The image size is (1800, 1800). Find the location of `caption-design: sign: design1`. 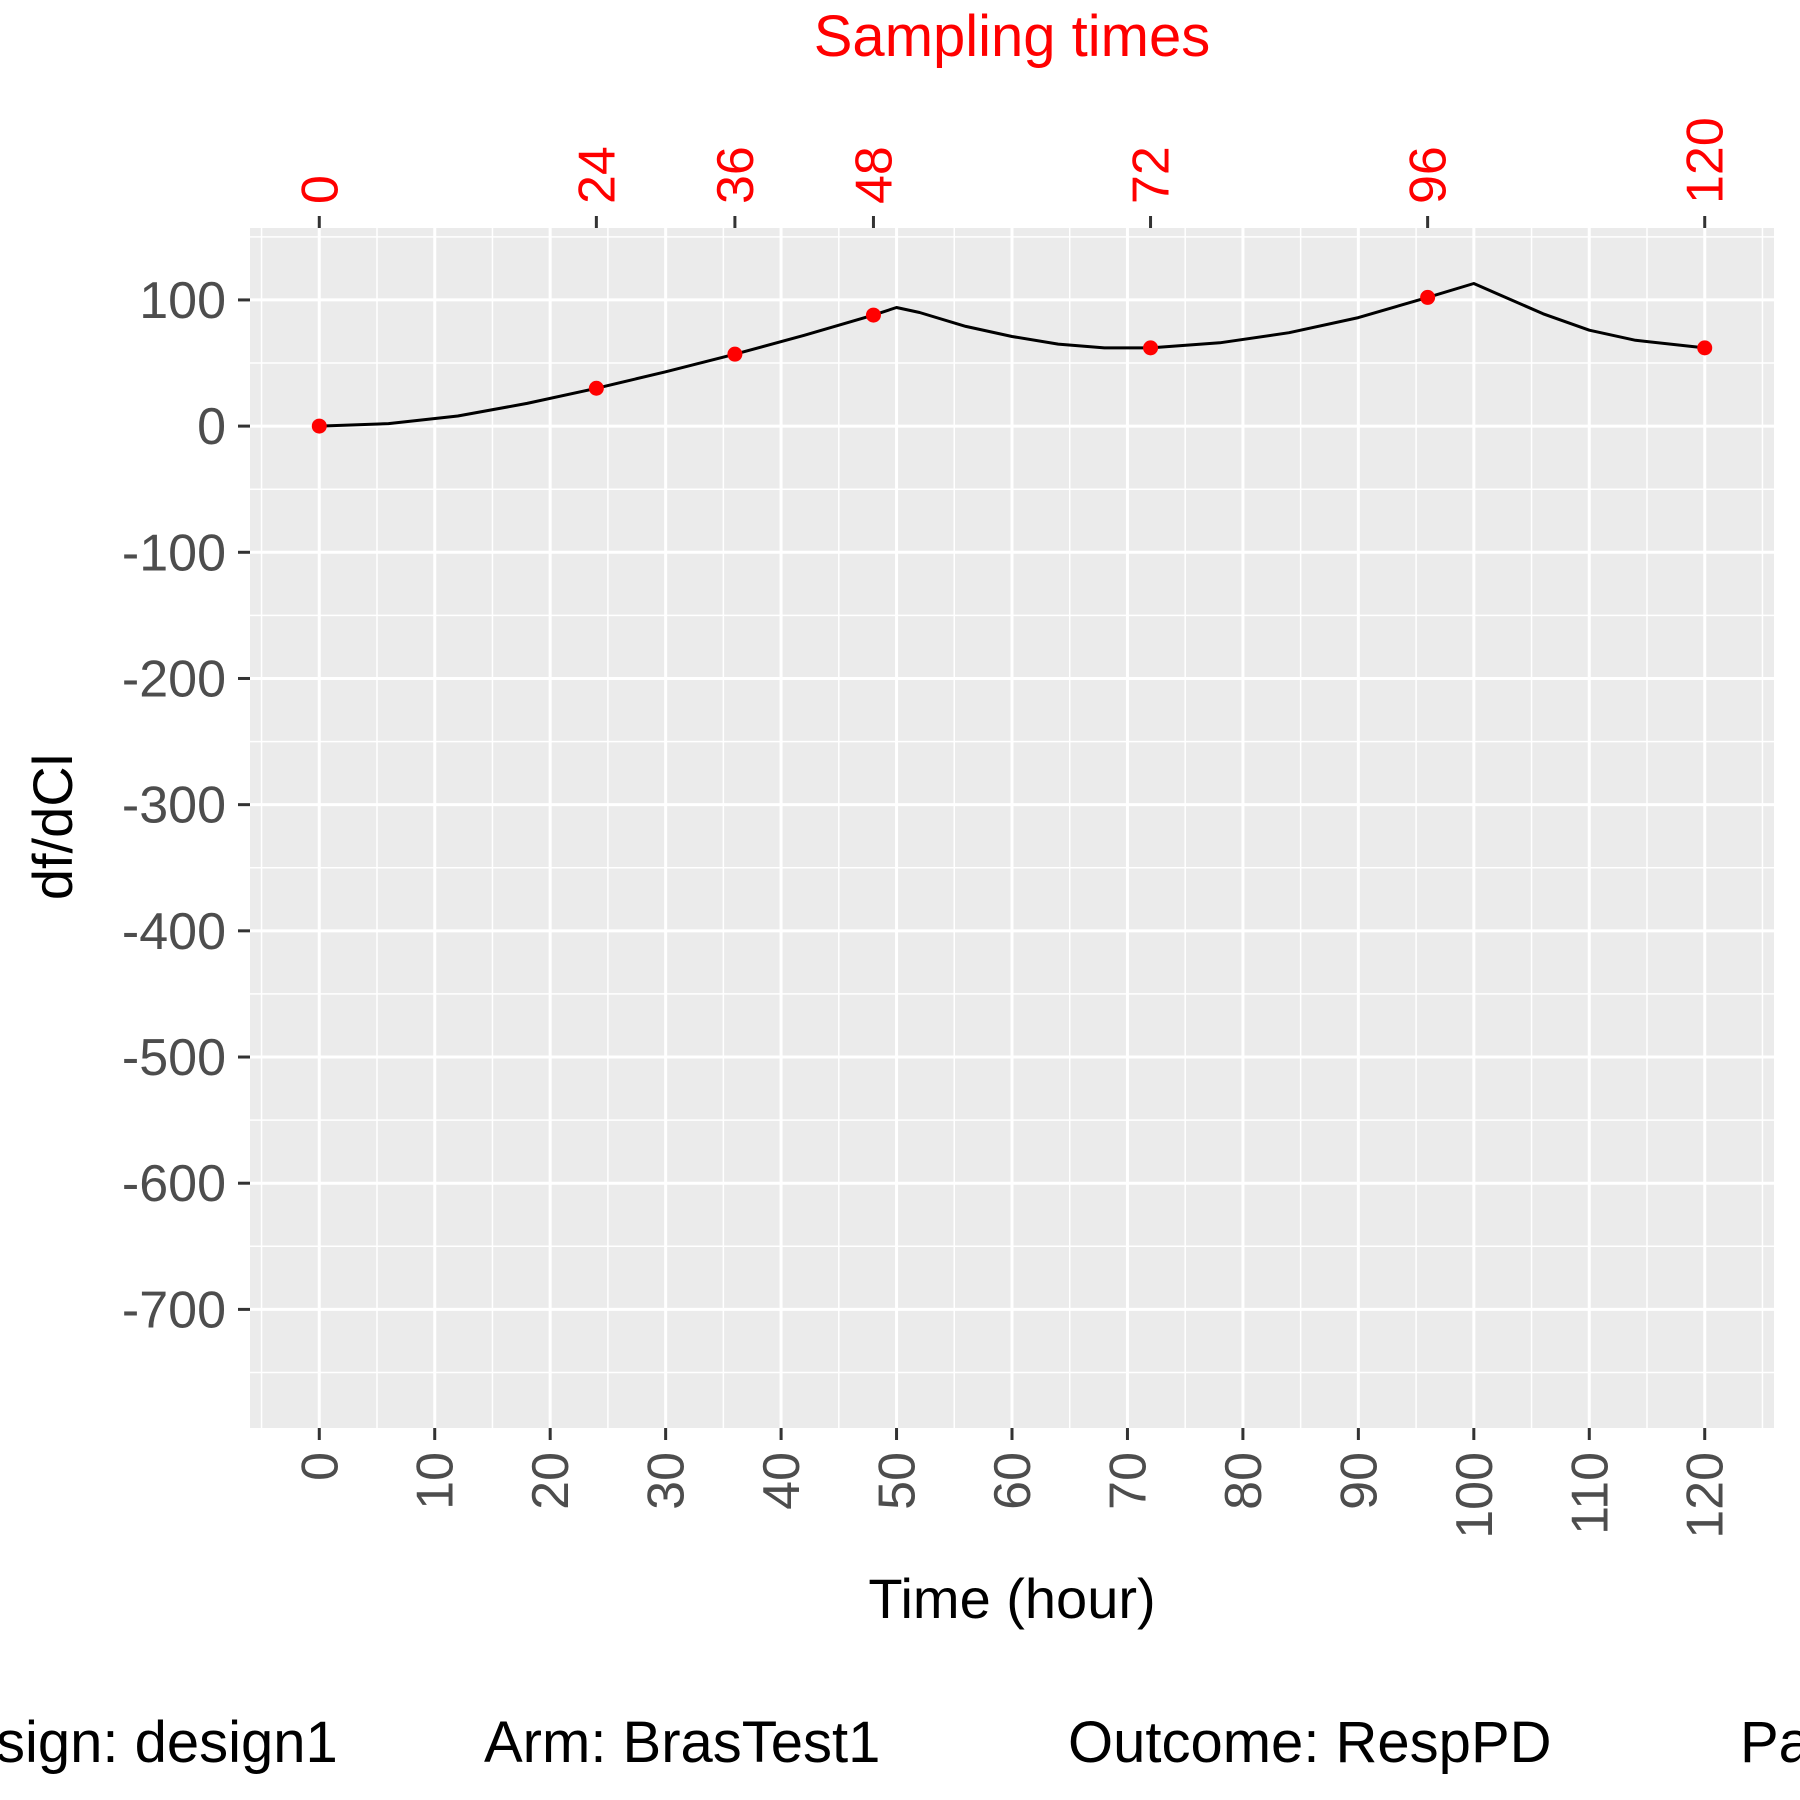

caption-design: sign: design1 is located at coordinates (169, 1742).